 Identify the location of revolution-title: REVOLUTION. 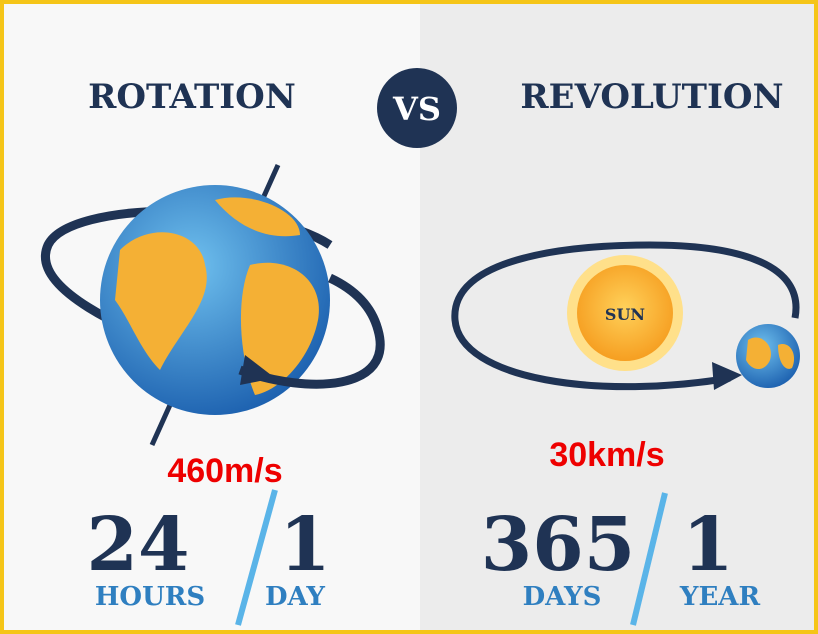
(651, 97).